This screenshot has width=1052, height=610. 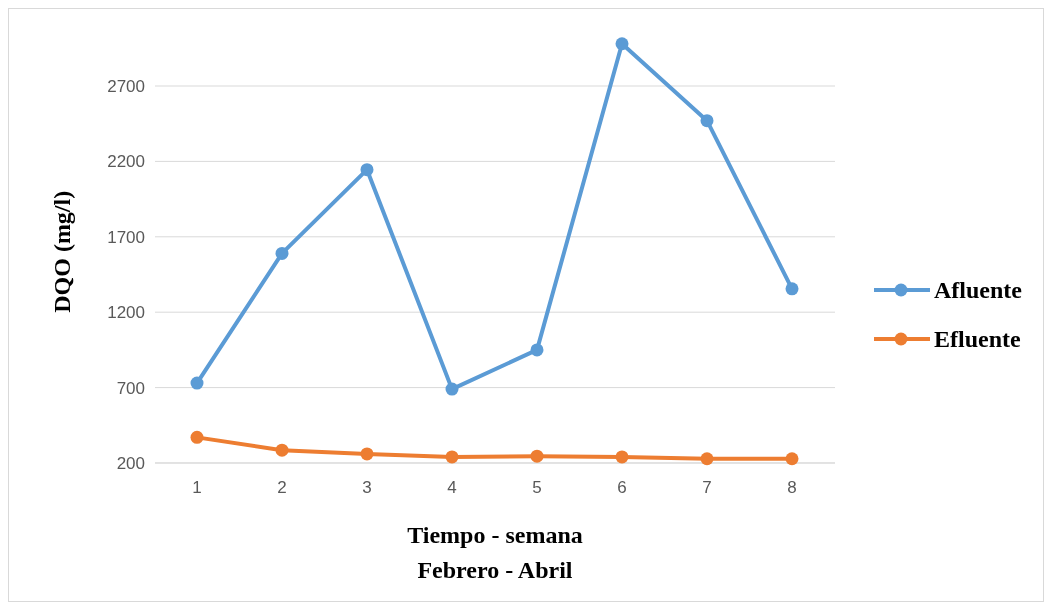 What do you see at coordinates (62, 251) in the screenshot?
I see `y-axis-title: DQO (mg/l)` at bounding box center [62, 251].